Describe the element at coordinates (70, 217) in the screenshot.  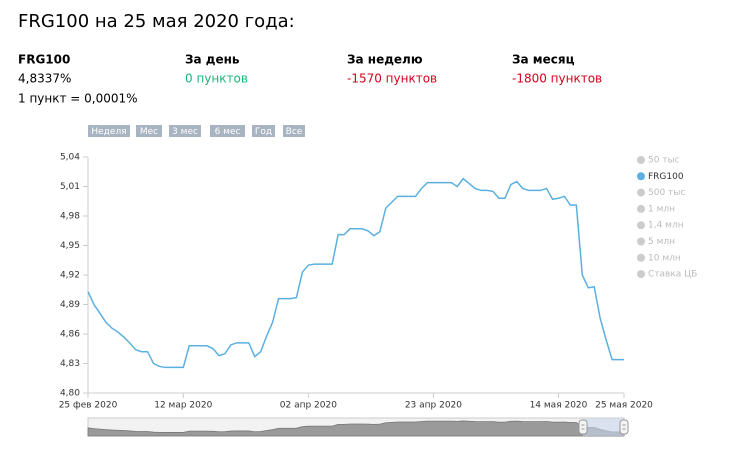
I see `y-tick-label: 4,98` at that location.